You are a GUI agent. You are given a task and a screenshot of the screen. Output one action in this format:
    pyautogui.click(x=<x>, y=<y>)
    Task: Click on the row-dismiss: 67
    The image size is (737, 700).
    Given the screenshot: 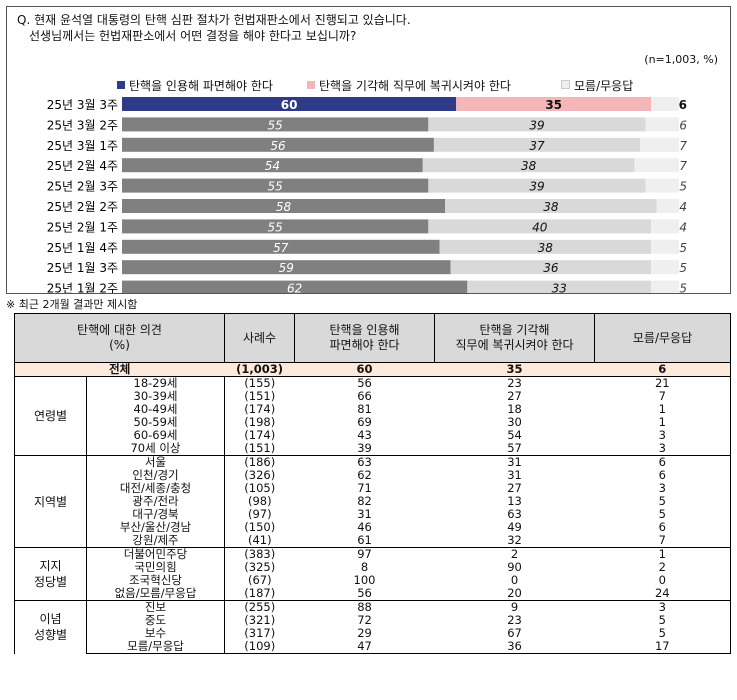 What is the action you would take?
    pyautogui.click(x=514, y=633)
    